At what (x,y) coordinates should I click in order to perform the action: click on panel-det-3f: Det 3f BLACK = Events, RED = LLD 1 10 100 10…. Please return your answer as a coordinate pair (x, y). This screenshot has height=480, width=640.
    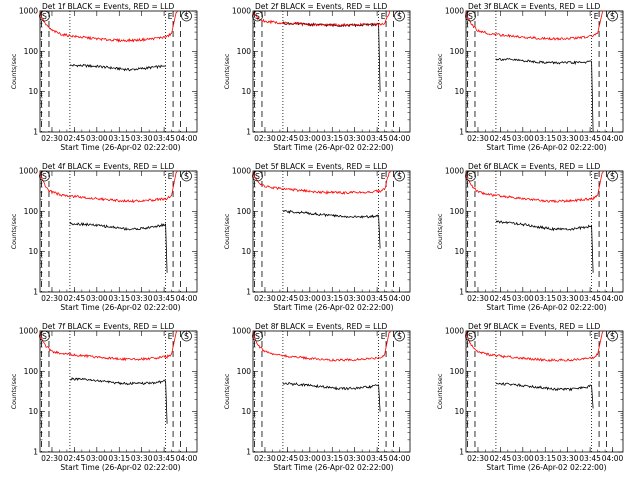
    Looking at the image, I should click on (532, 80).